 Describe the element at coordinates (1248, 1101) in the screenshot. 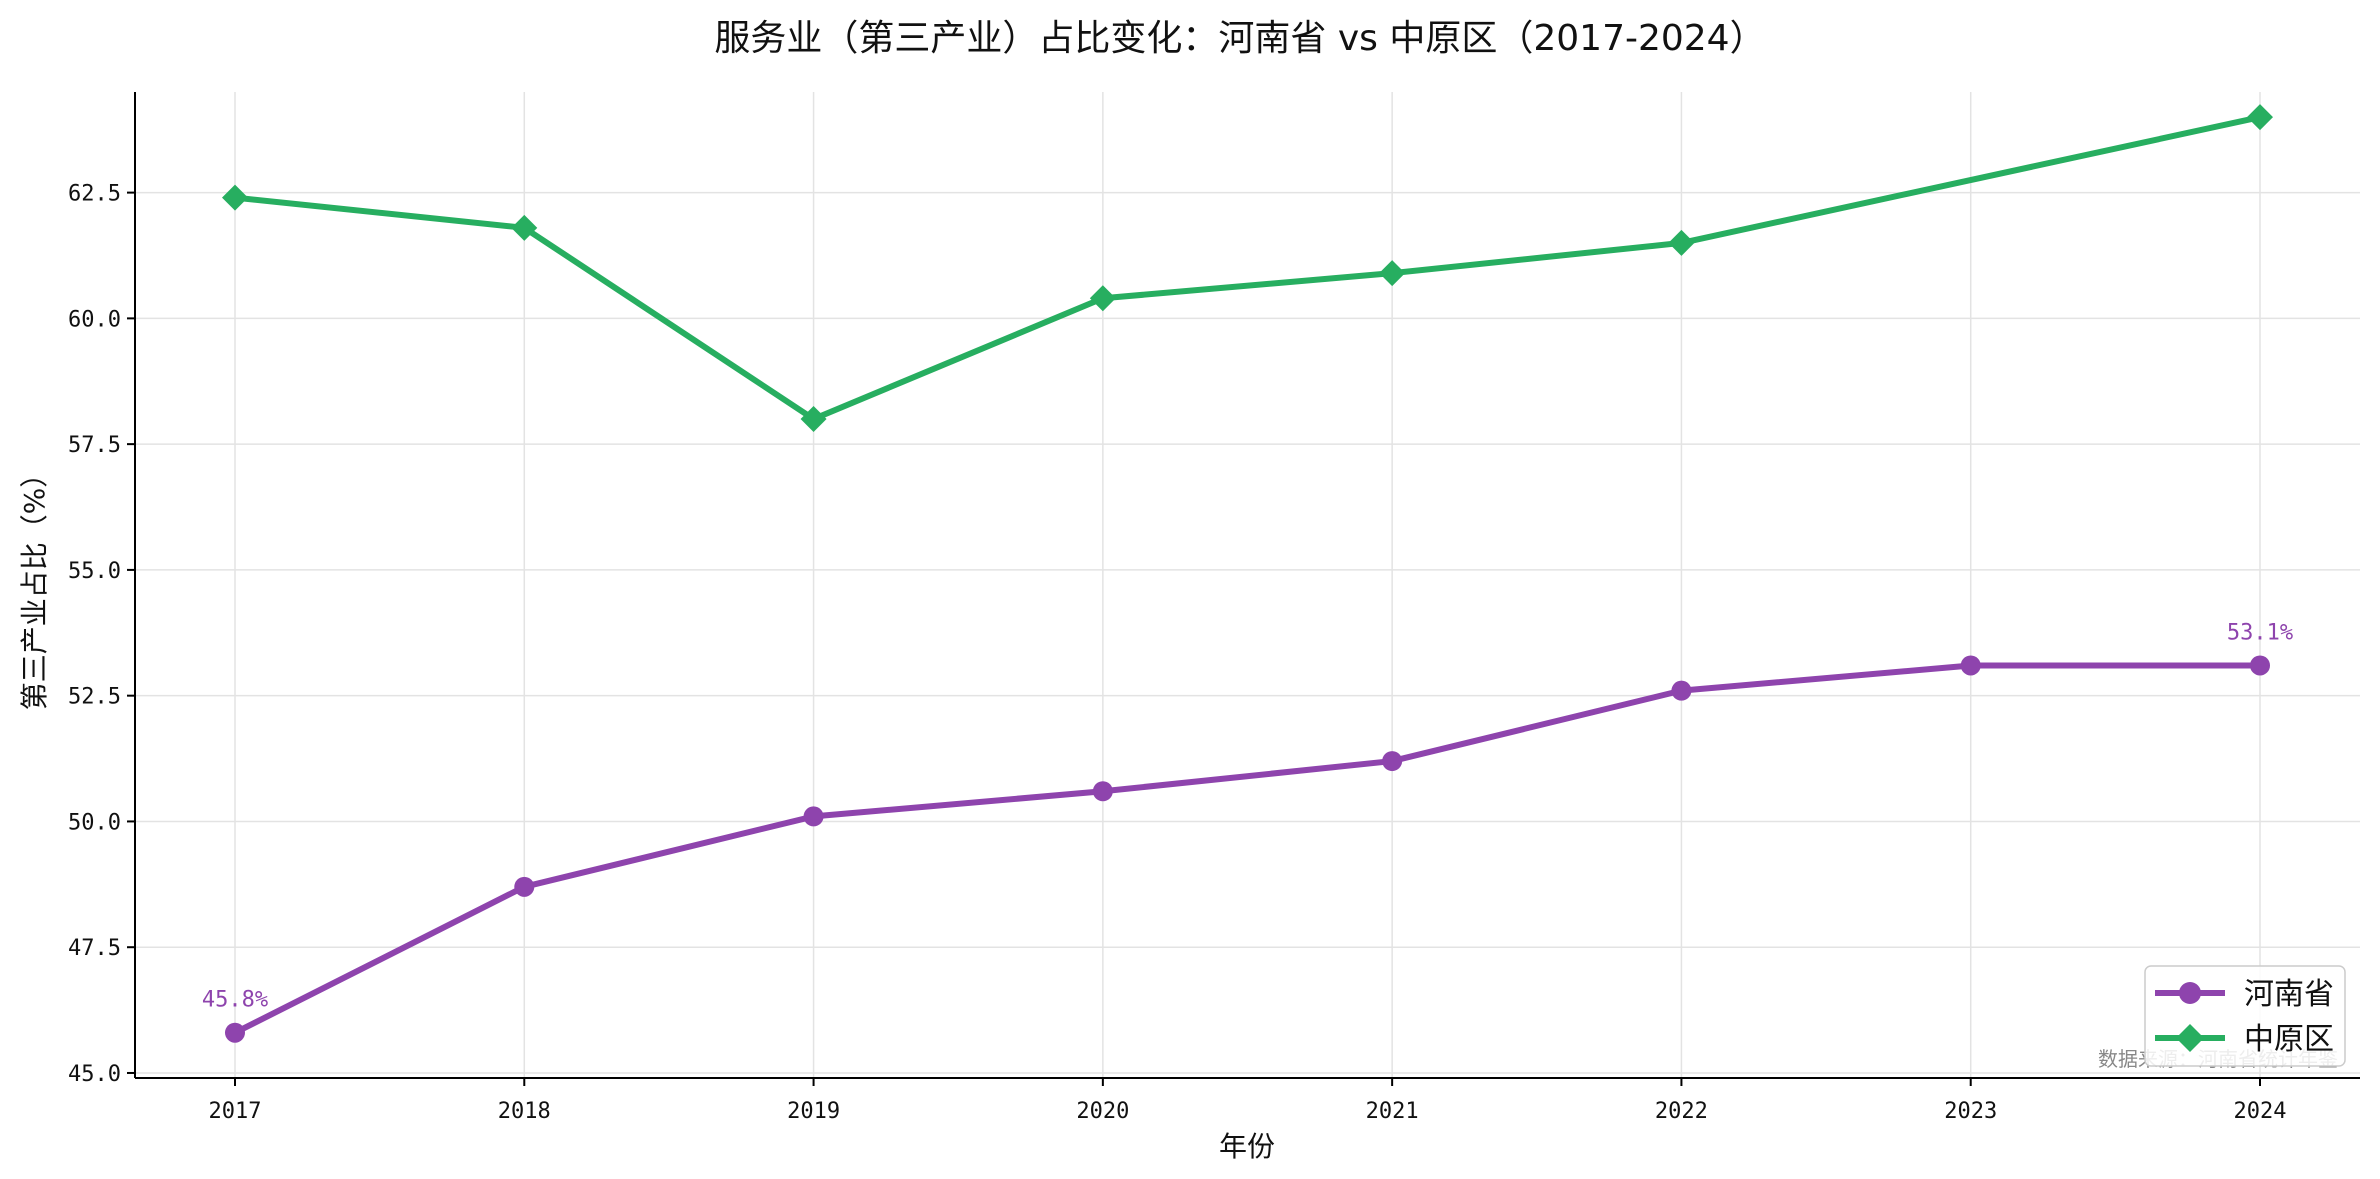

I see `x-ticks: 2017 2018 2019 2020 2021 2022 2023 2024` at that location.